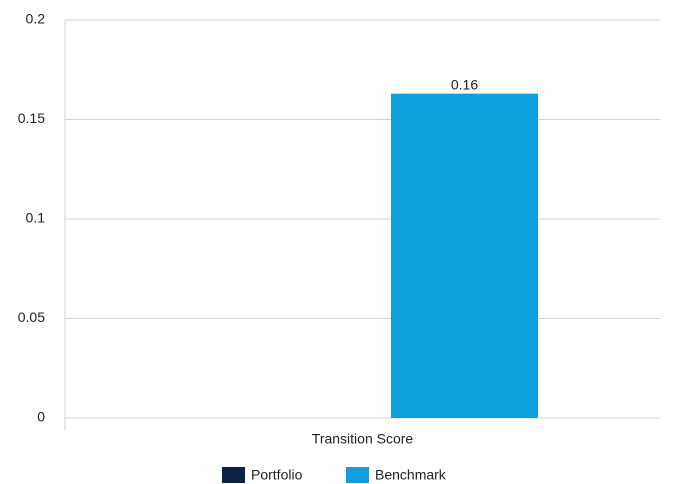 This screenshot has height=484, width=674. I want to click on data-label: 0.16, so click(464, 84).